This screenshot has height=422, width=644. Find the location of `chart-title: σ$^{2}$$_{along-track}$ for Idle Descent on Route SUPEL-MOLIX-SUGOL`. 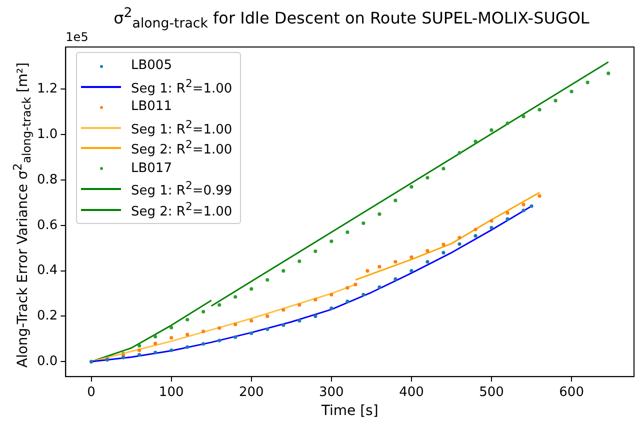

chart-title: σ$^{2}$$_{along-track}$ for Idle Descent on Route SUPEL-MOLIX-SUGOL is located at coordinates (351, 19).